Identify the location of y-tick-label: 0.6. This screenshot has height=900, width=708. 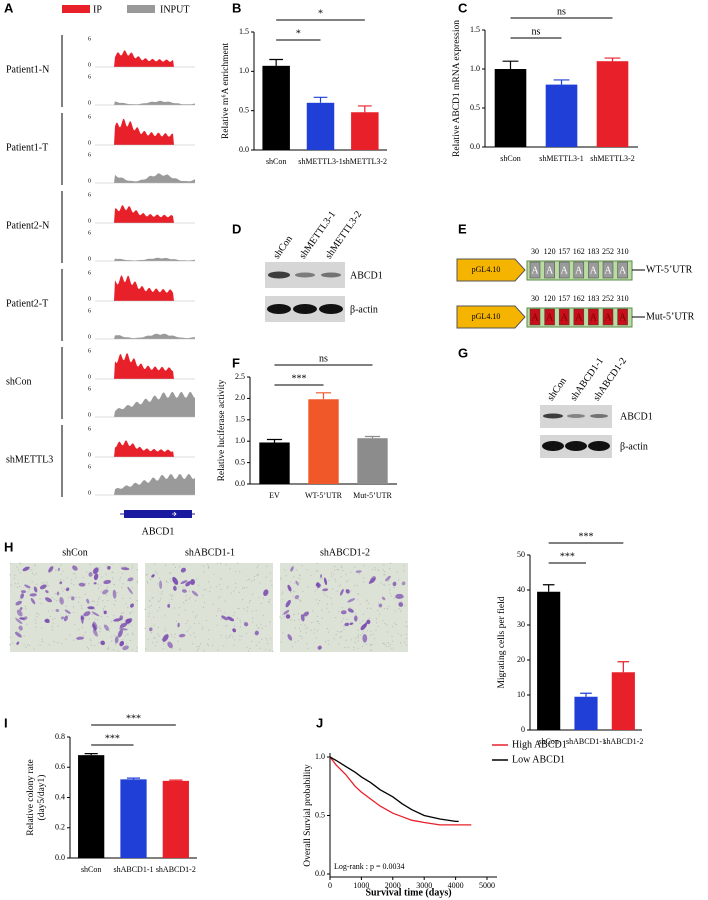
(60, 766).